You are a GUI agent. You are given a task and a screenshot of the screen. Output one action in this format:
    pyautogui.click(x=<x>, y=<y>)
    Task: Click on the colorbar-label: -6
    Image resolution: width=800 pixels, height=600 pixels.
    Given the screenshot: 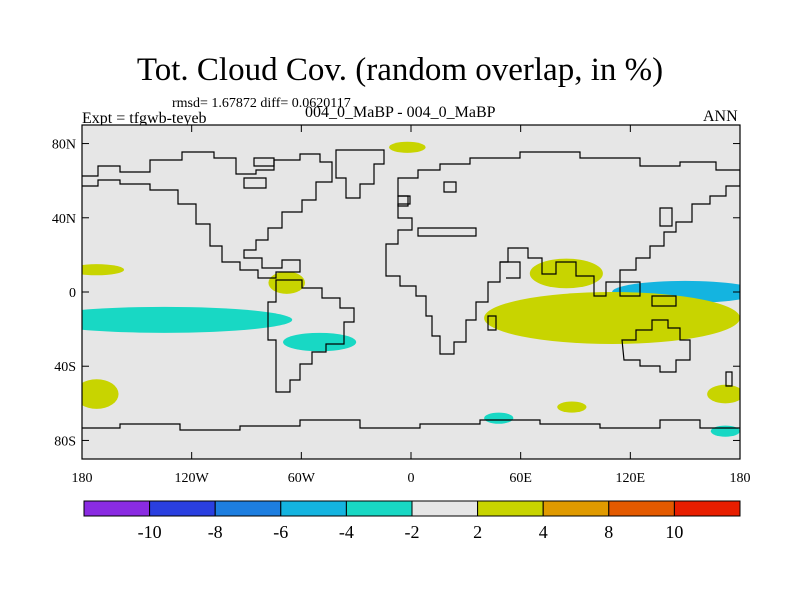 What is the action you would take?
    pyautogui.click(x=280, y=532)
    